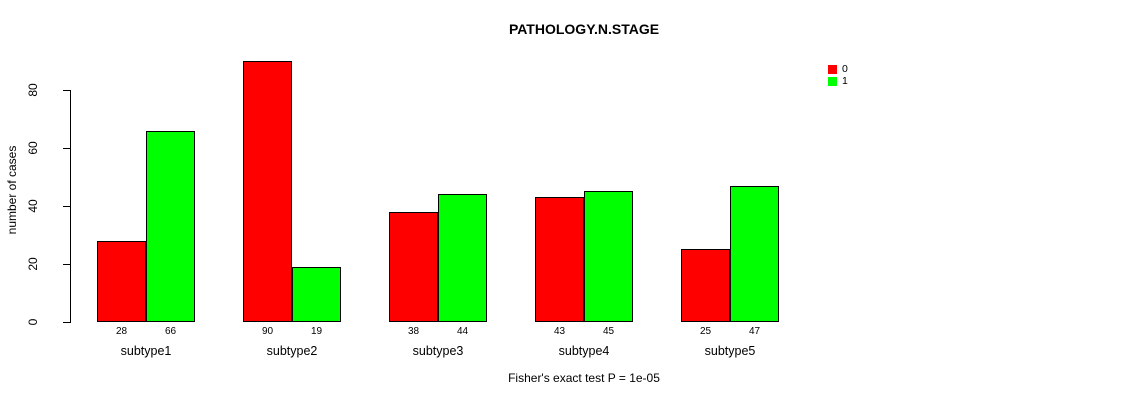  I want to click on bar-value-label: 90, so click(267, 331).